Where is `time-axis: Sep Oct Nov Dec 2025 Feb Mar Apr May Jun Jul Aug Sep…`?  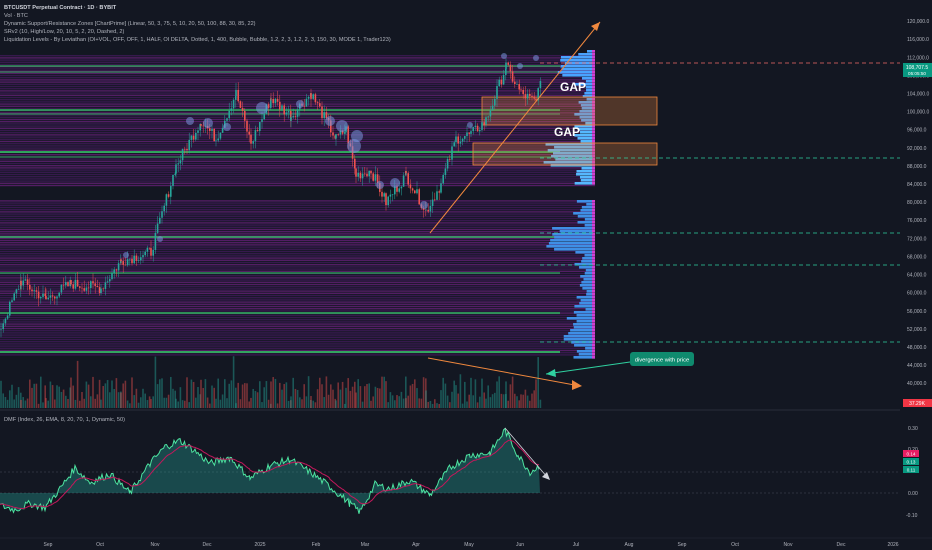 time-axis: Sep Oct Nov Dec 2025 Feb Mar Apr May Jun Jul Aug Sep… is located at coordinates (466, 542).